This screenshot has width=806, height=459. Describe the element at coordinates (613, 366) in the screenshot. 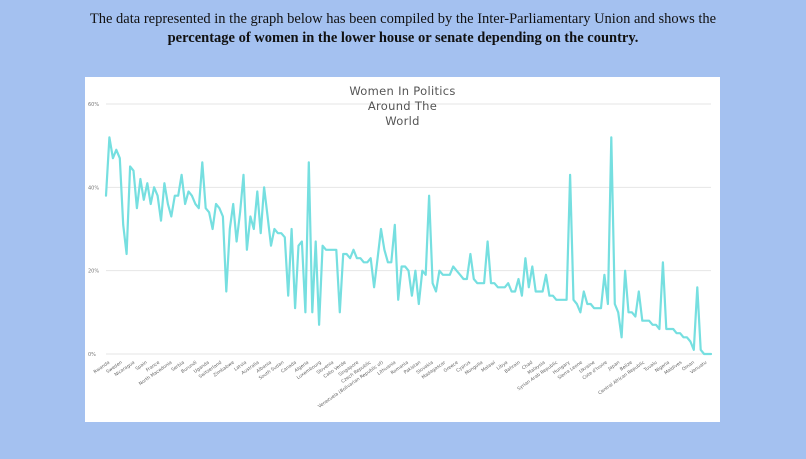

I see `x-tick-label: Japan` at that location.